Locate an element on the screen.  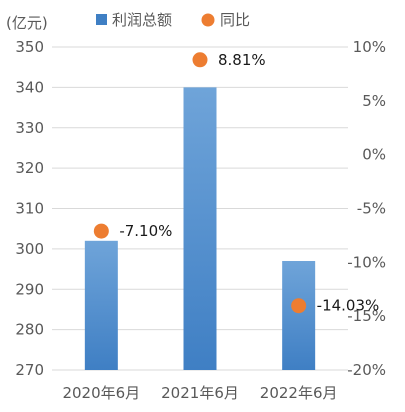
legend-label: 同比 is located at coordinates (235, 20).